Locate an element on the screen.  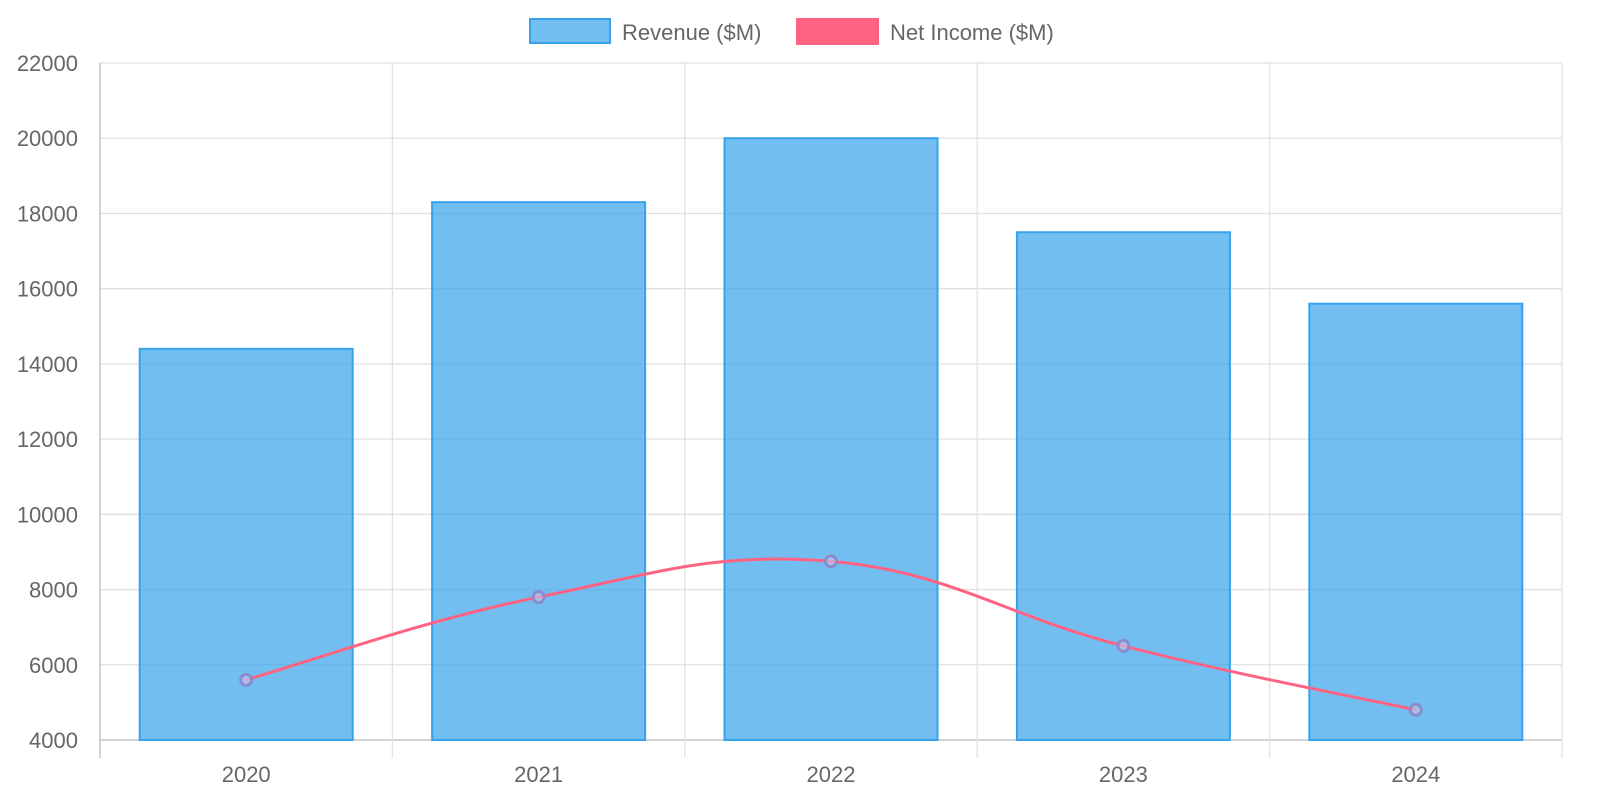
x-tick-label: 2024 is located at coordinates (1415, 774).